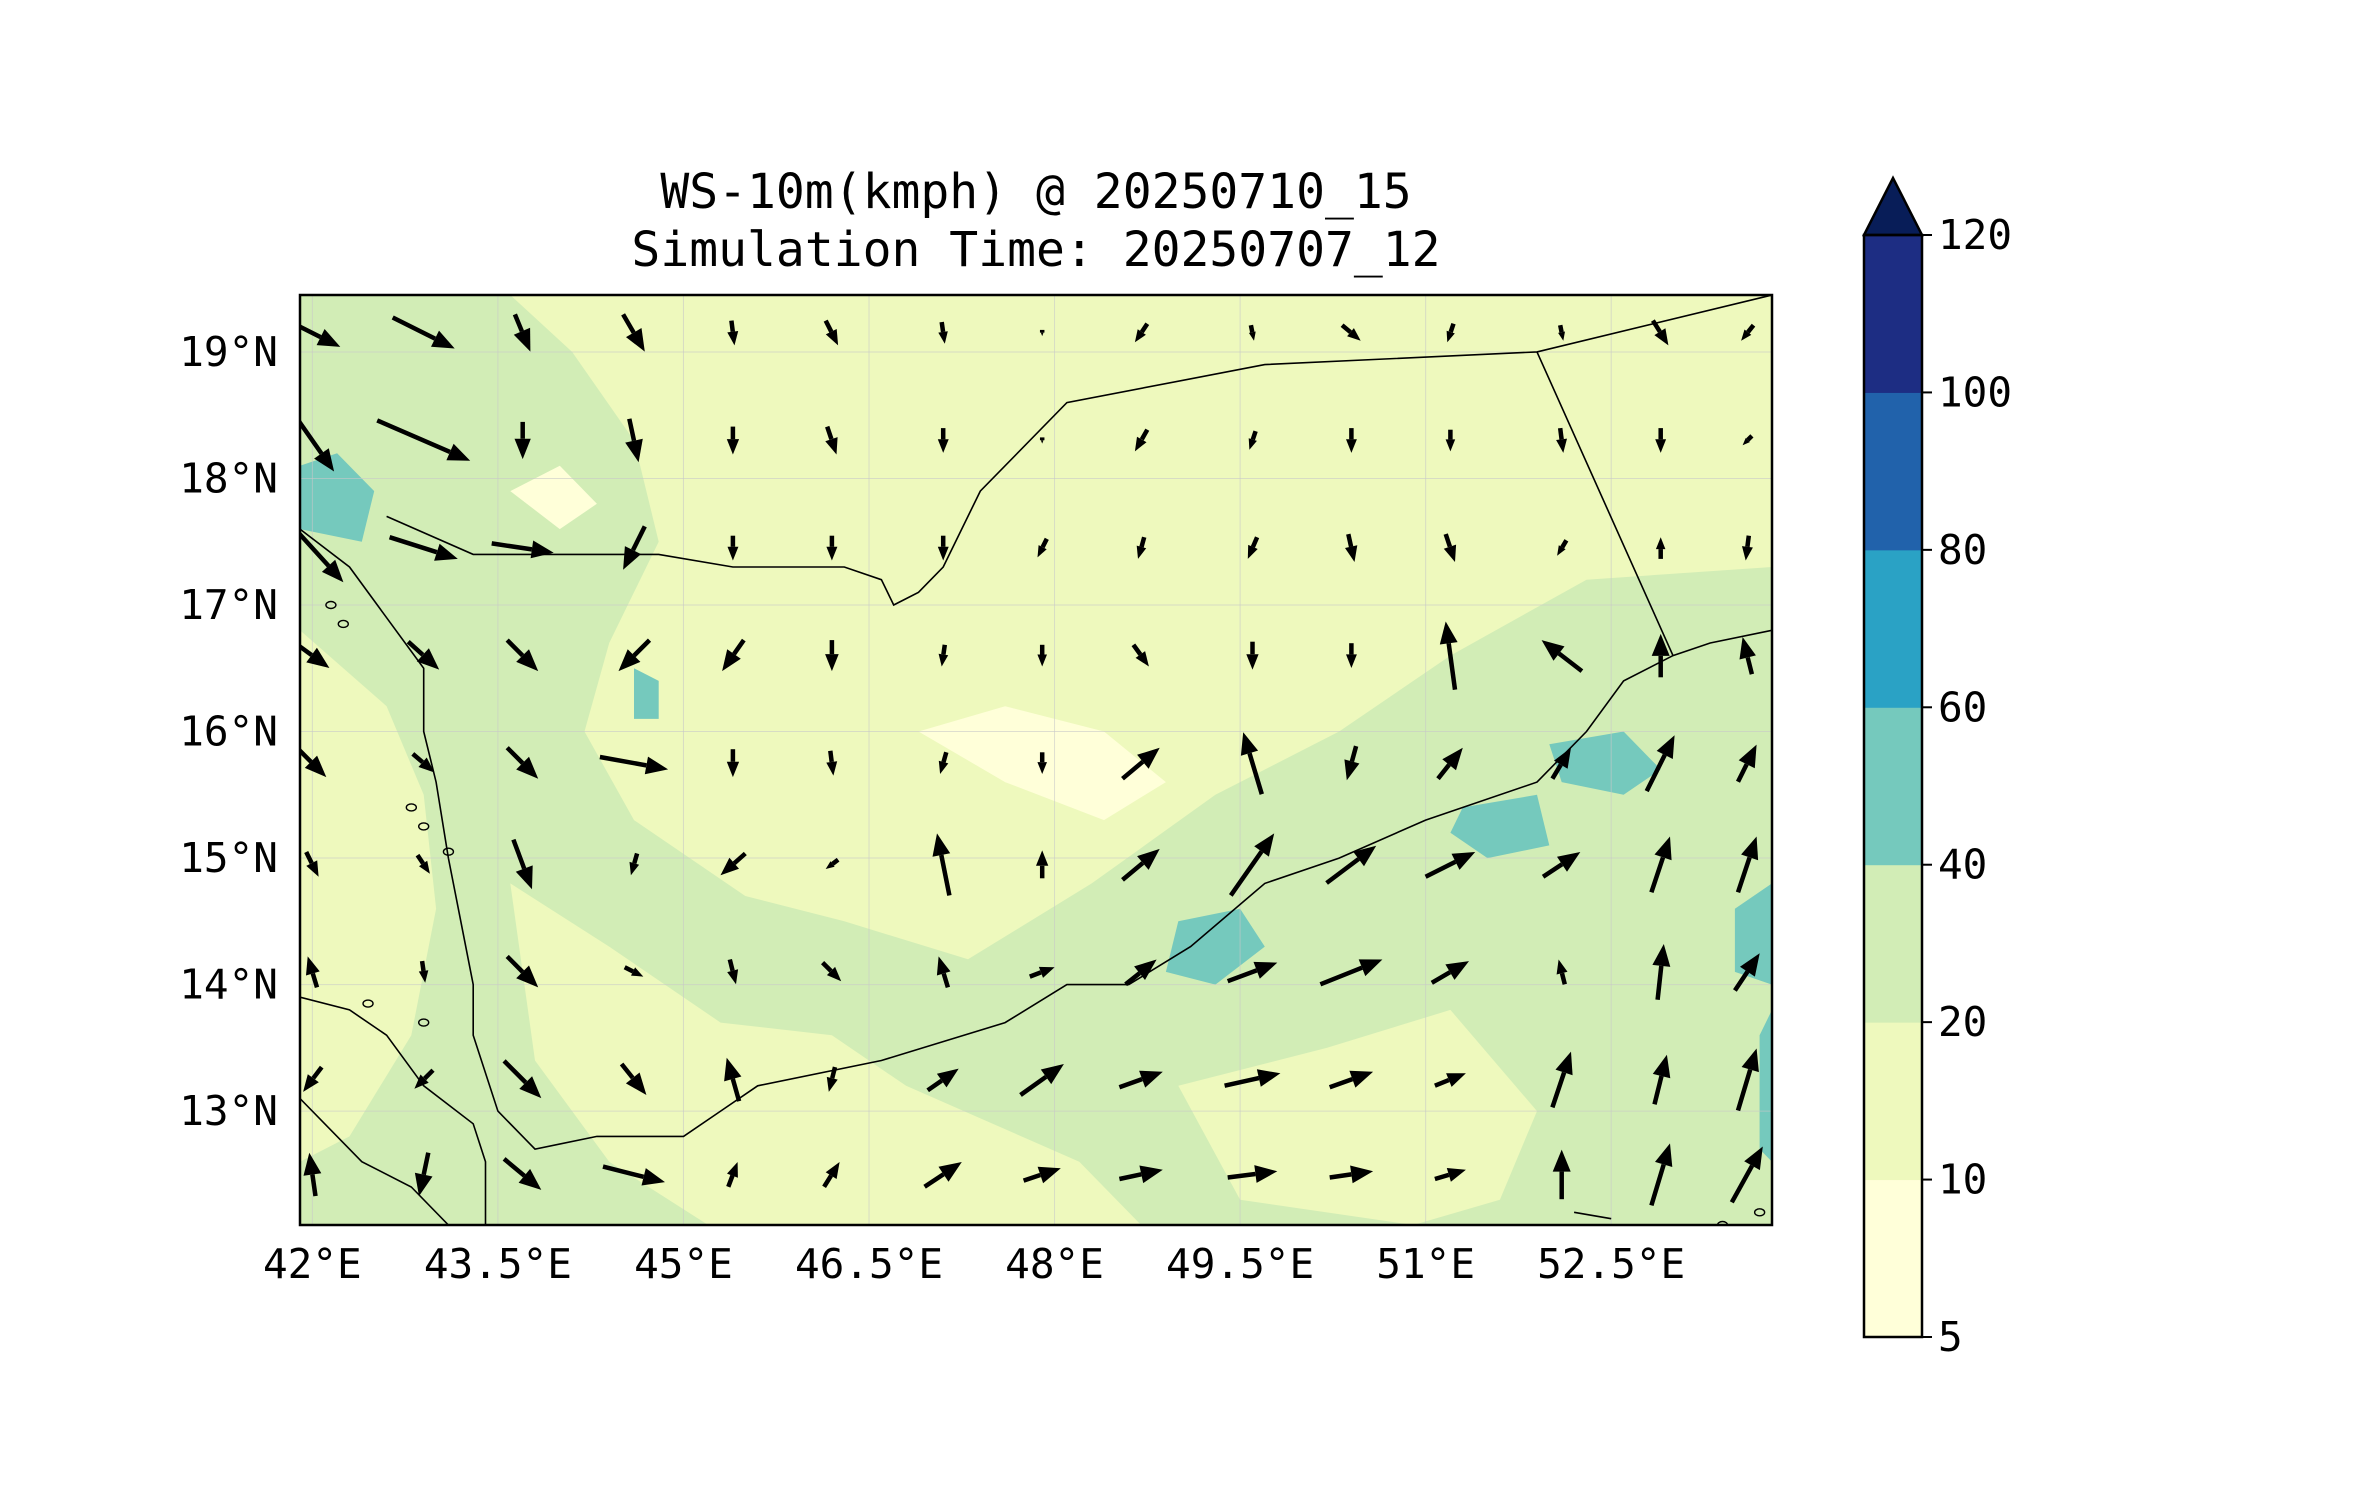 The width and height of the screenshot is (2371, 1500). What do you see at coordinates (1962, 1022) in the screenshot?
I see `colorbar-tick-label: 20` at bounding box center [1962, 1022].